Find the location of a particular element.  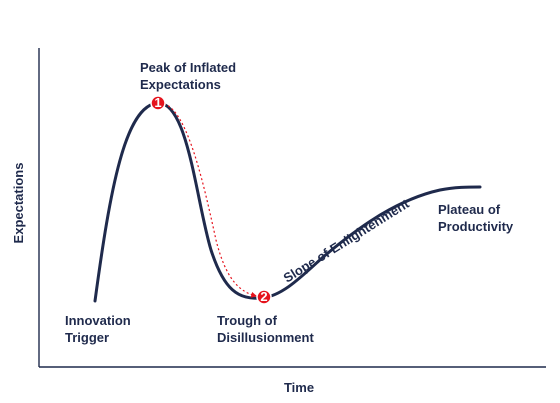

slope-label: Slope of Enlightenment is located at coordinates (347, 241).